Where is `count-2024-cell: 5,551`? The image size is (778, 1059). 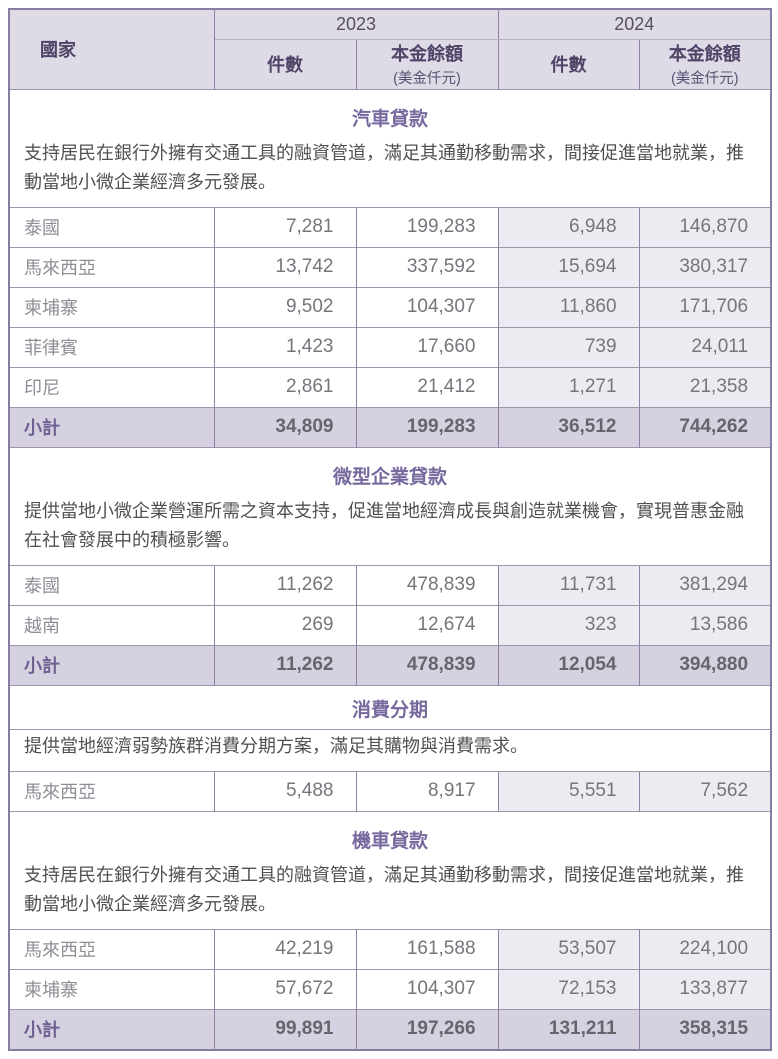 count-2024-cell: 5,551 is located at coordinates (568, 790).